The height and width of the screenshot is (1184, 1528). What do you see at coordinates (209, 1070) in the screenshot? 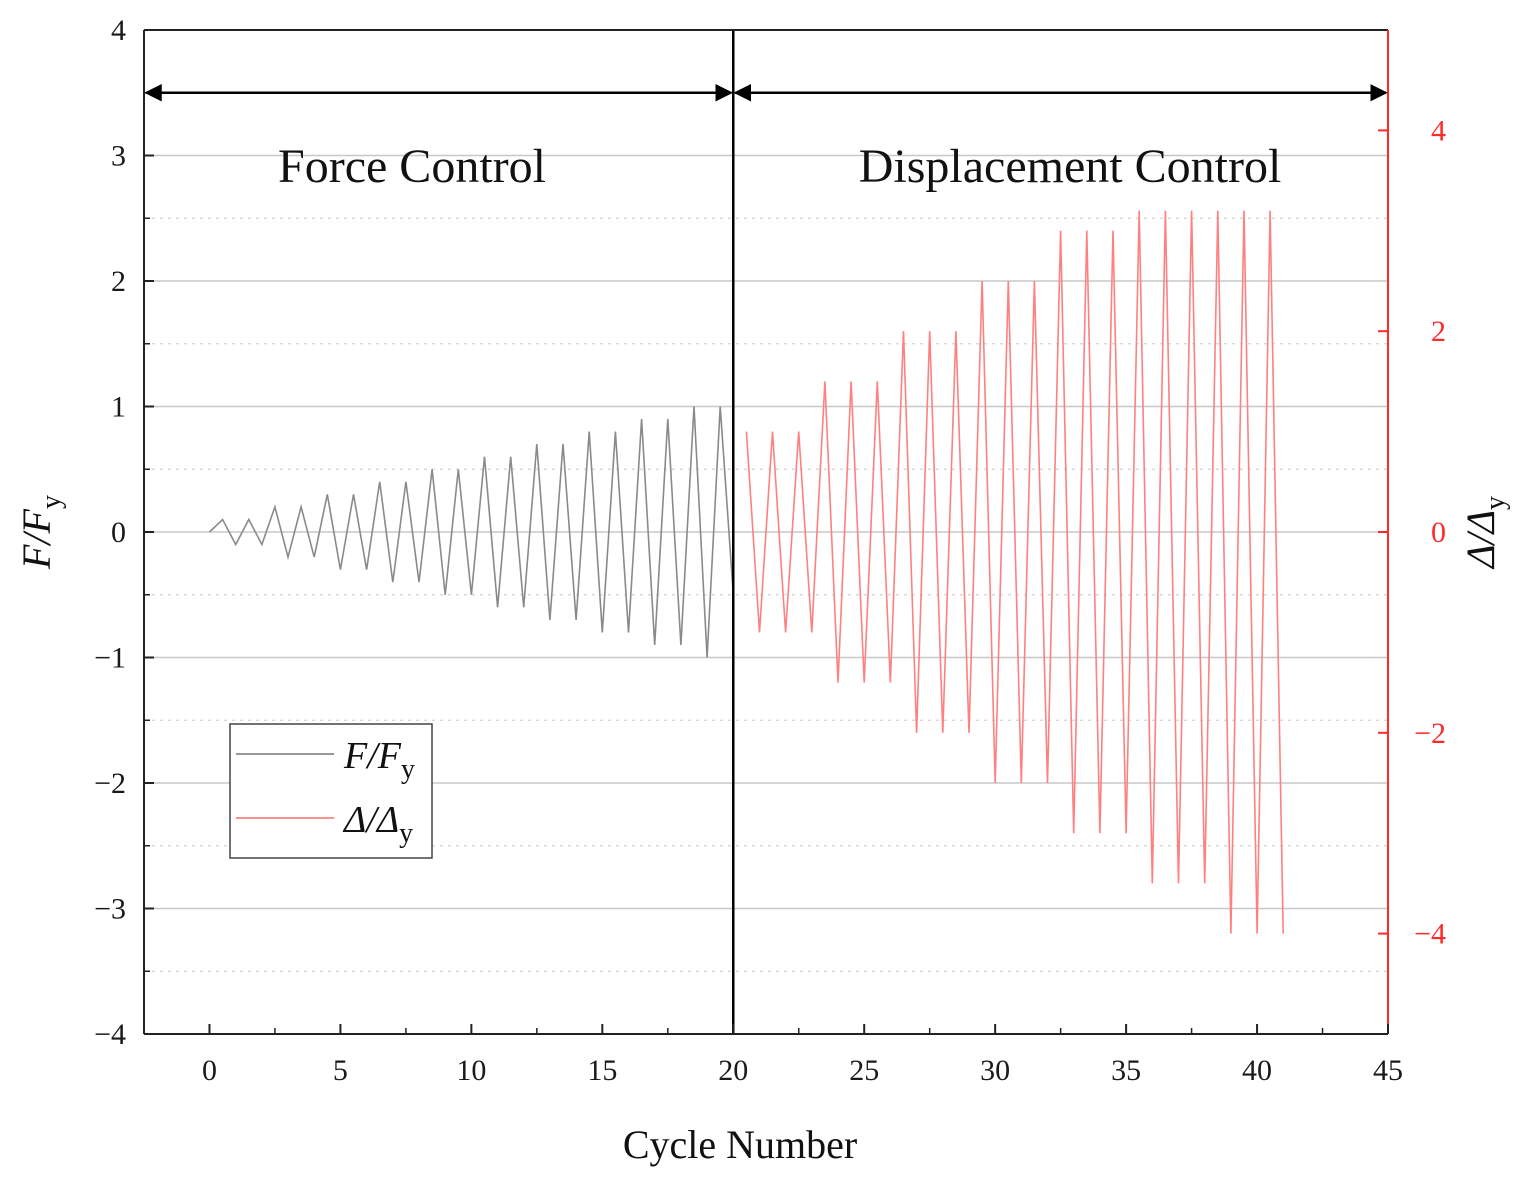
I see `x-tick-label: 0` at bounding box center [209, 1070].